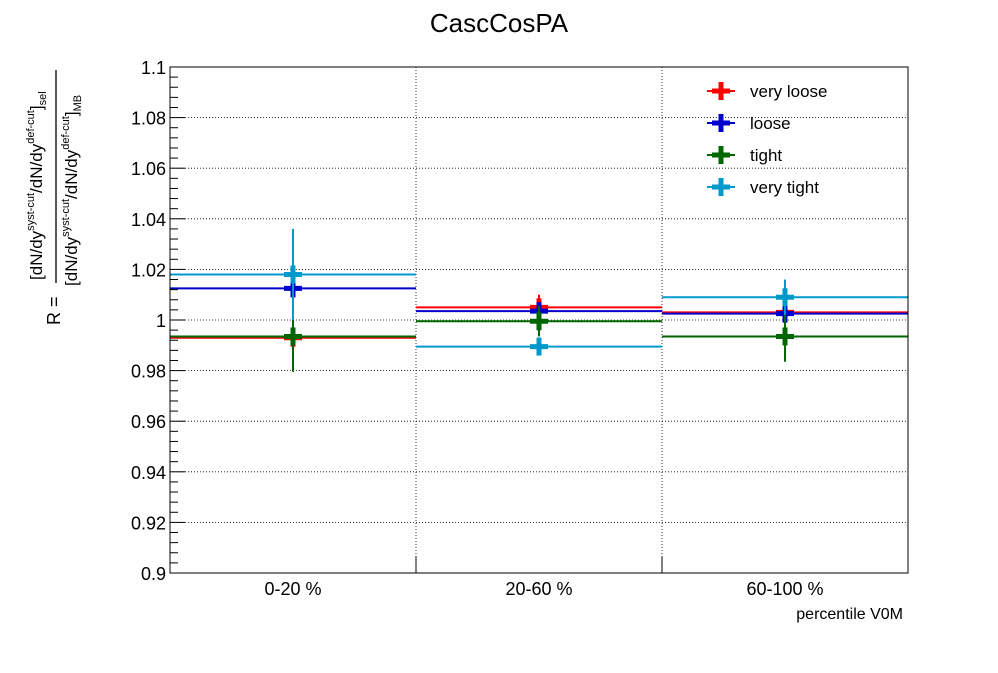 This screenshot has height=673, width=998. Describe the element at coordinates (148, 220) in the screenshot. I see `y-tick-label: 1.04` at that location.